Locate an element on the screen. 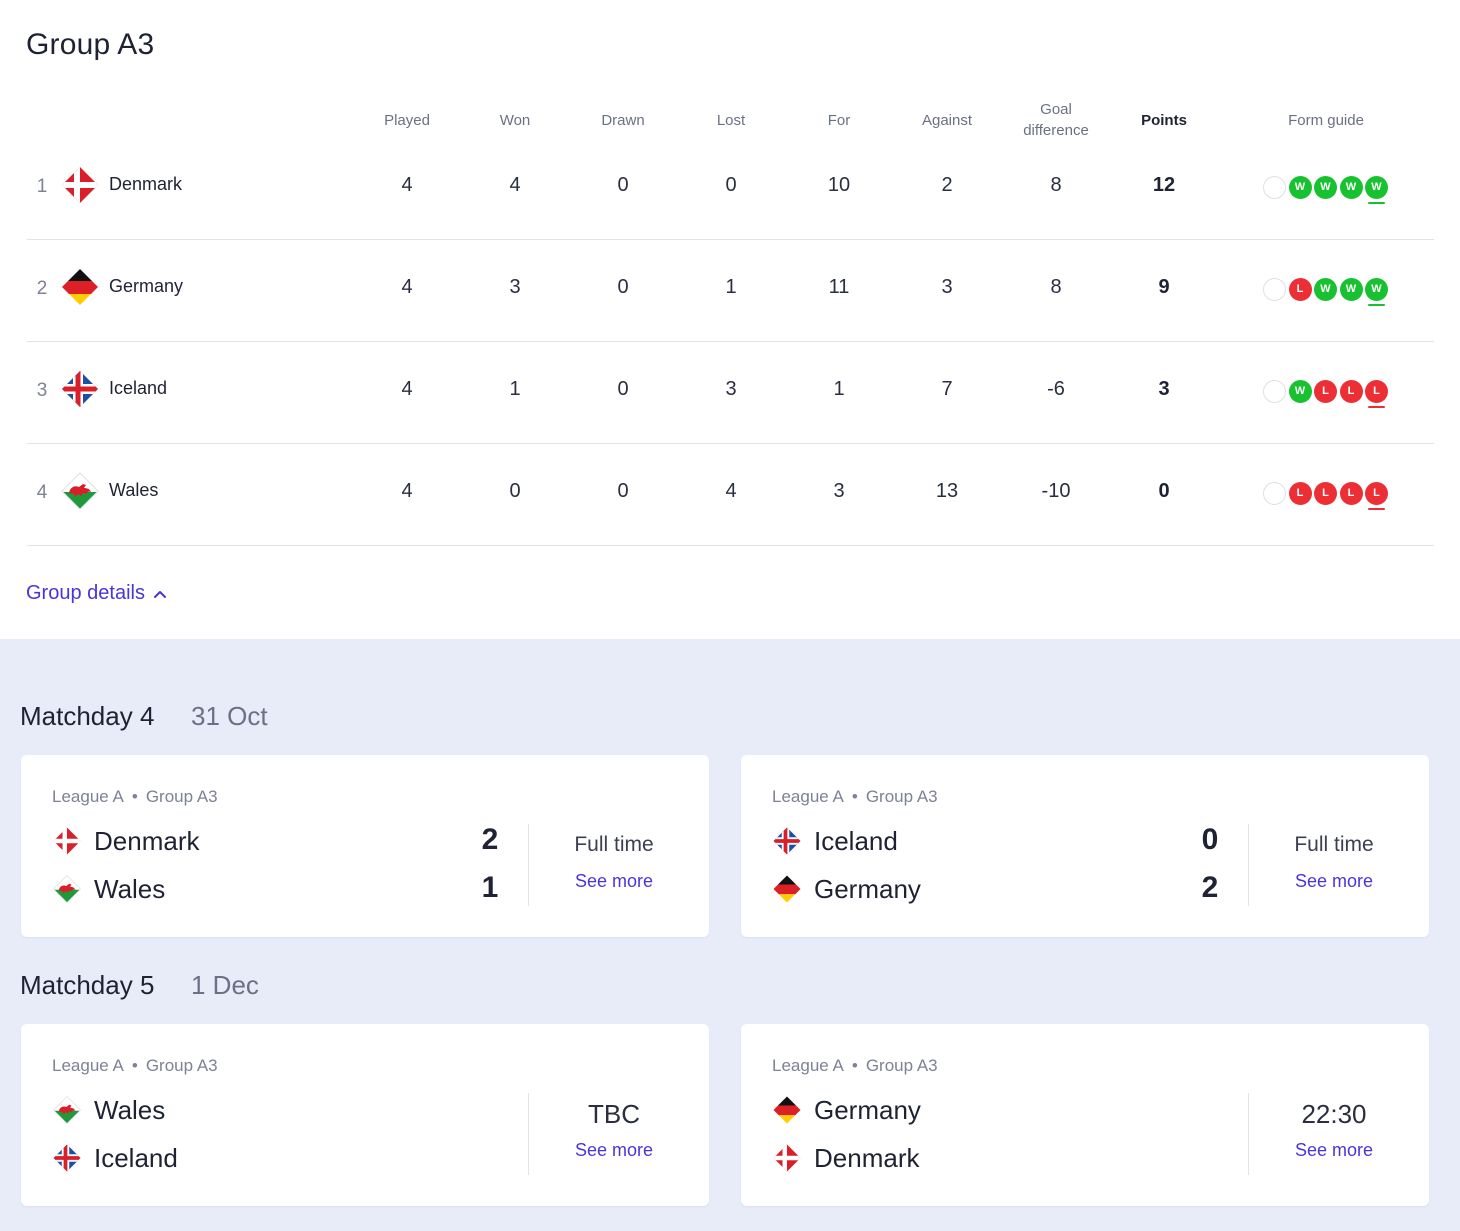  away-team-name: Denmark is located at coordinates (867, 1157).